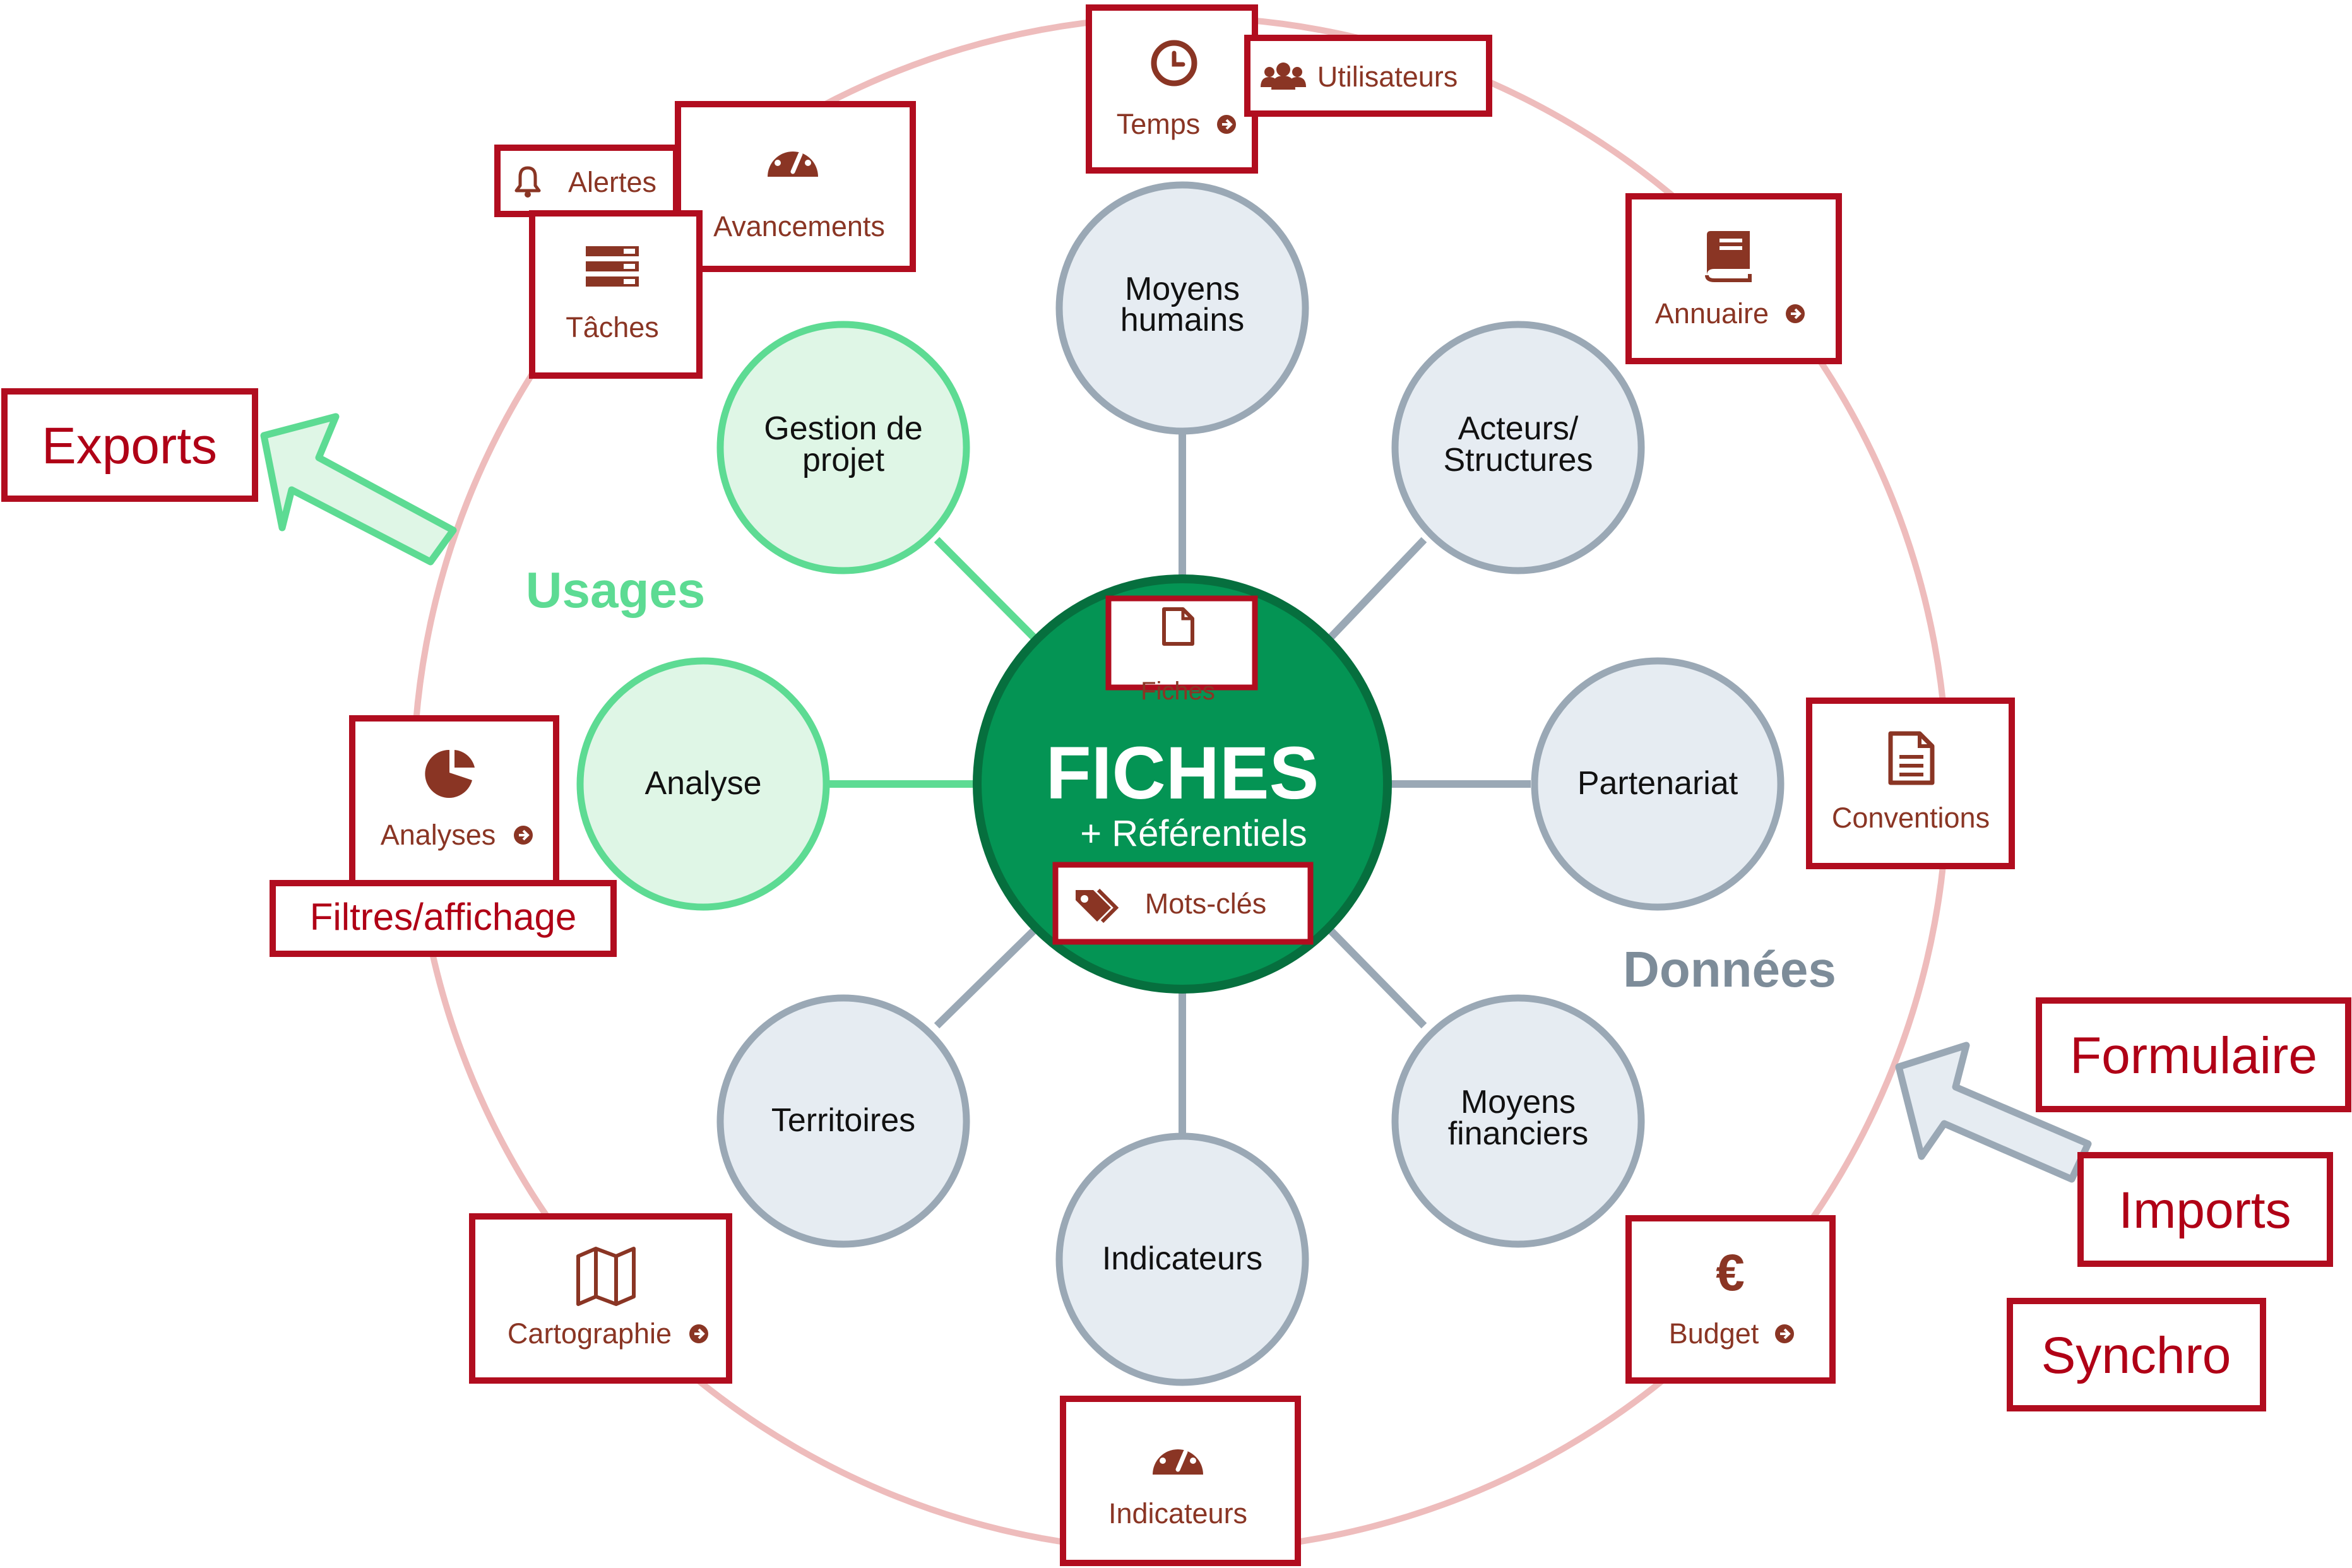 This screenshot has height=1568, width=2352. Describe the element at coordinates (450, 773) in the screenshot. I see `pie-chart-icon` at that location.